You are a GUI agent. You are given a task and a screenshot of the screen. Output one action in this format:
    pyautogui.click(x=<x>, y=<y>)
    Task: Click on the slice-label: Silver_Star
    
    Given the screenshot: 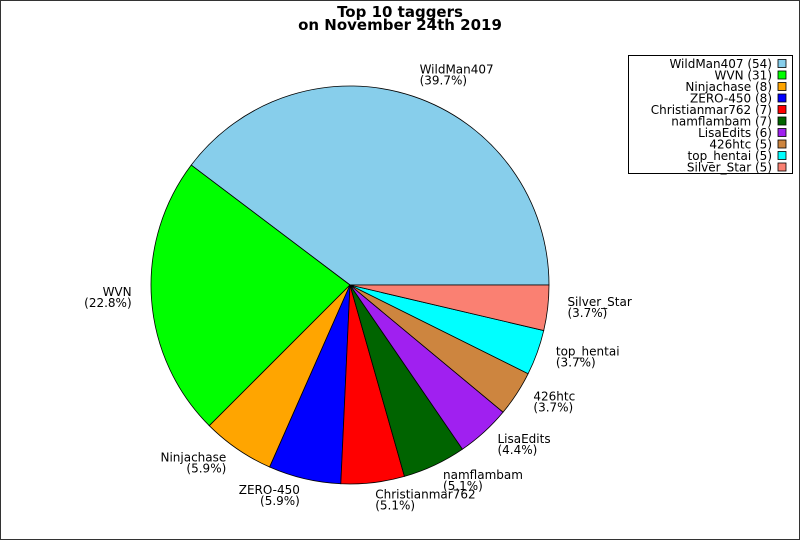 What is the action you would take?
    pyautogui.click(x=599, y=302)
    